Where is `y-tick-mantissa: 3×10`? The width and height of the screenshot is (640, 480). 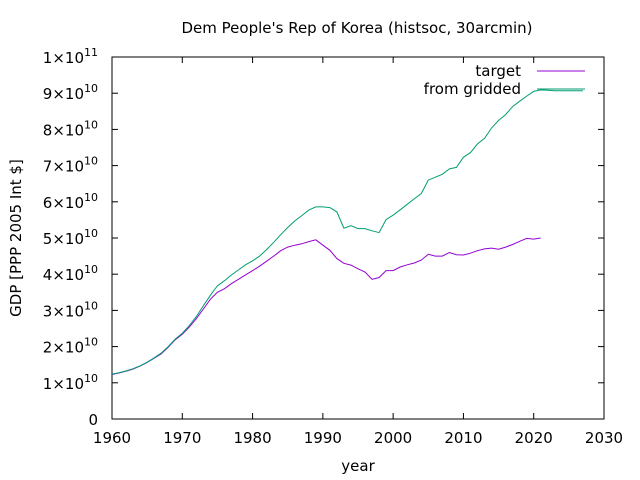 y-tick-mantissa: 3×10 is located at coordinates (63, 311).